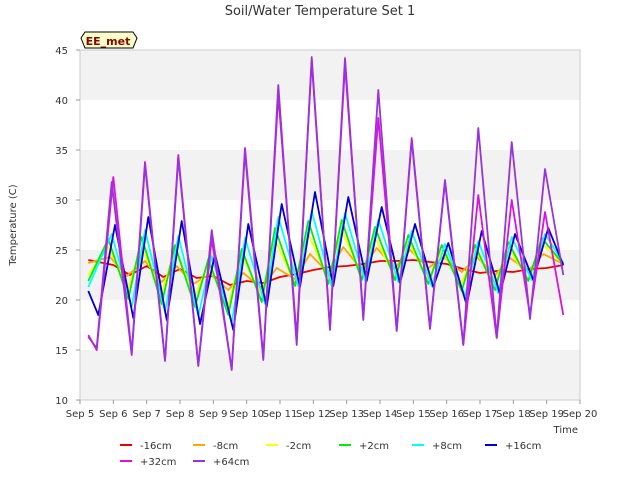 Image resolution: width=640 pixels, height=480 pixels. Describe the element at coordinates (80, 414) in the screenshot. I see `x-tick-label: Sep 5` at that location.